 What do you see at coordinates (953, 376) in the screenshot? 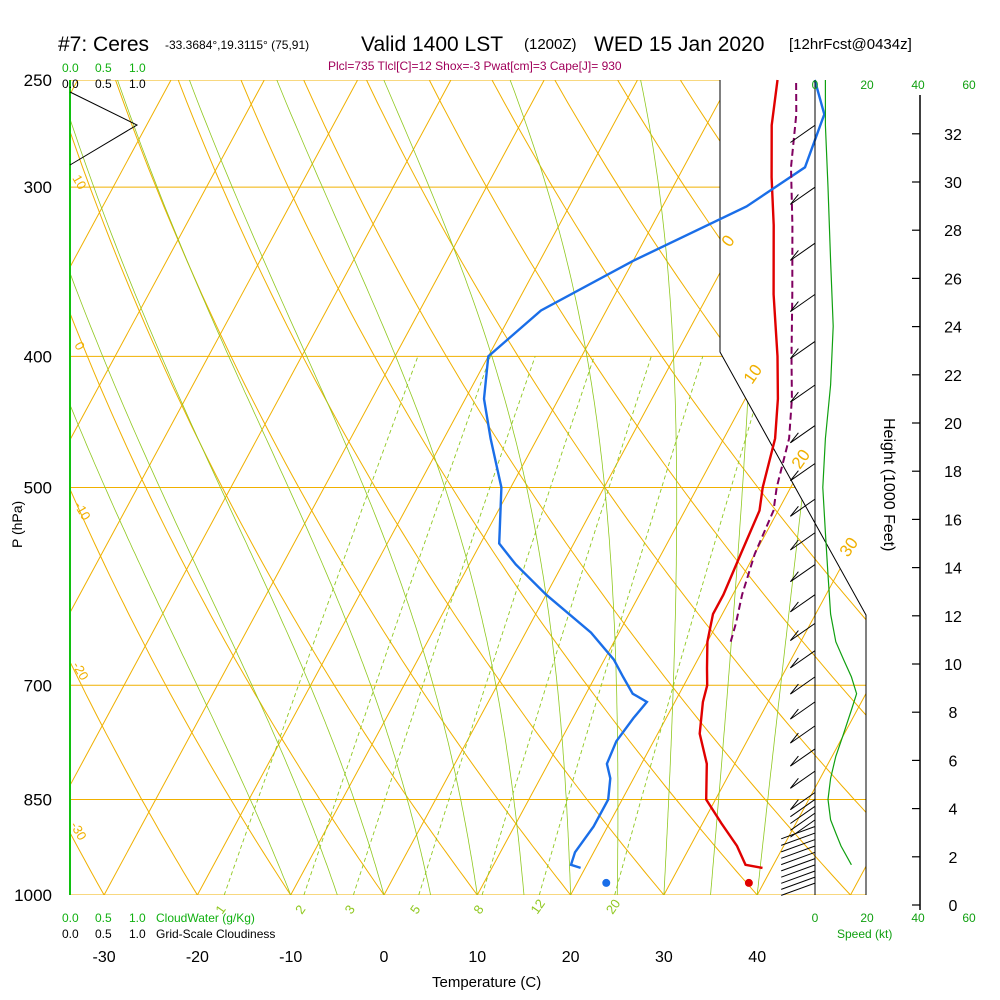
I see `height-tick-label: 22` at bounding box center [953, 376].